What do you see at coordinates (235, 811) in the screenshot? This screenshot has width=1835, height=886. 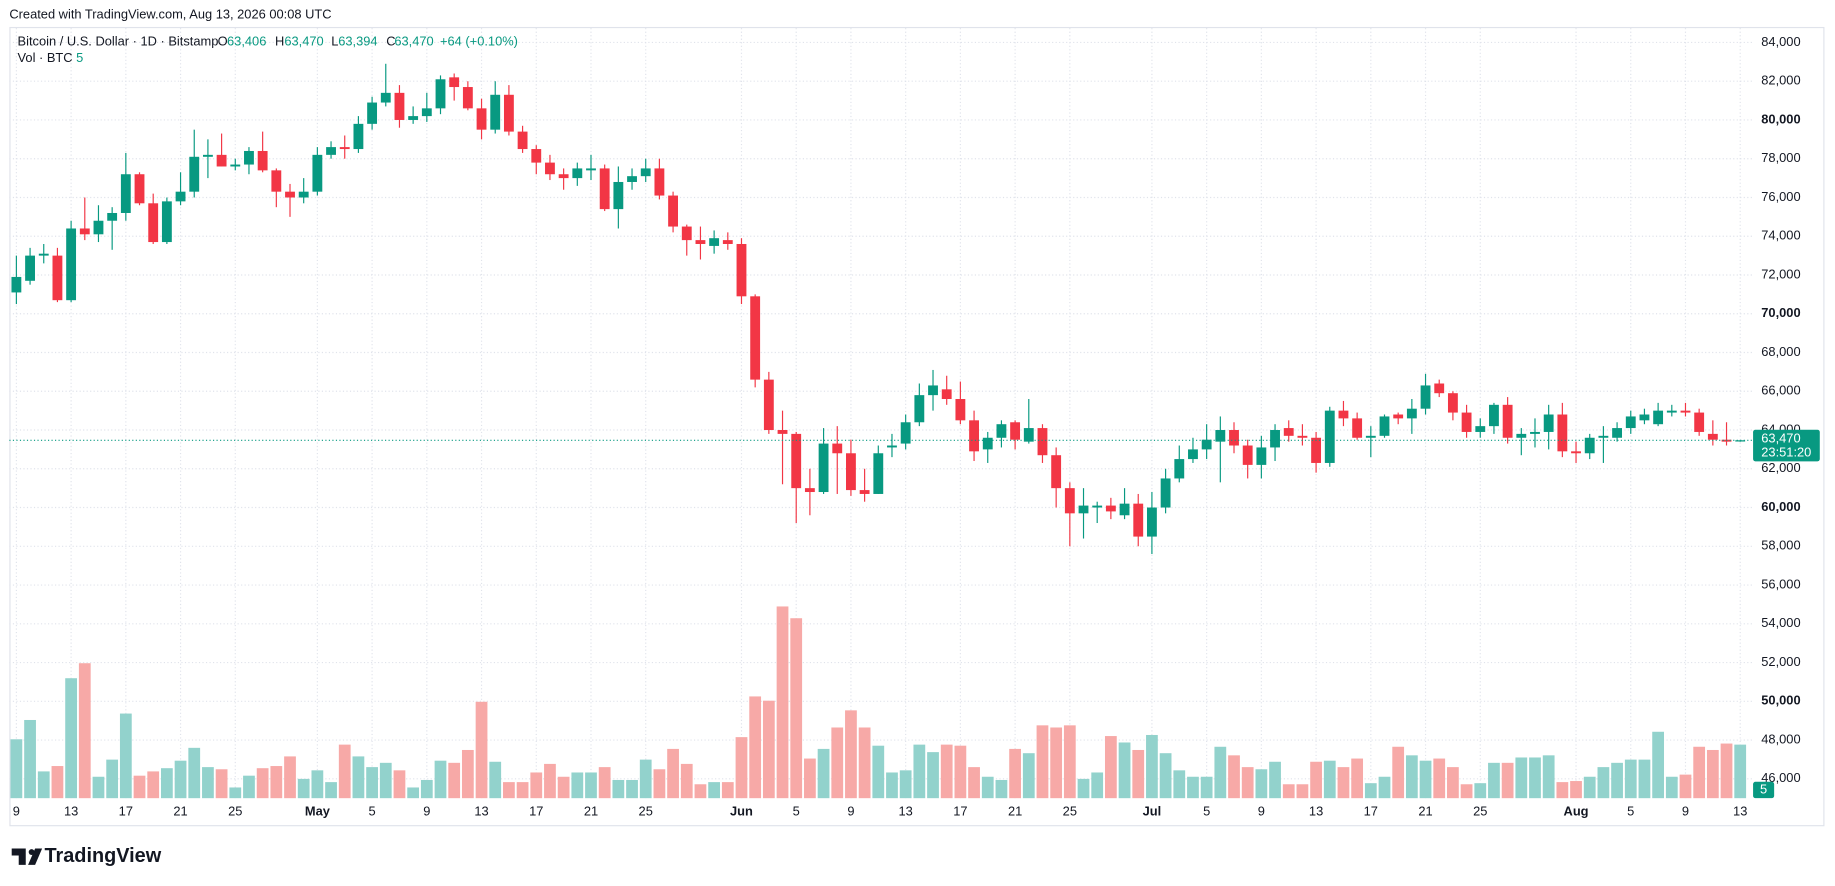 I see `x-tick-label: 25` at bounding box center [235, 811].